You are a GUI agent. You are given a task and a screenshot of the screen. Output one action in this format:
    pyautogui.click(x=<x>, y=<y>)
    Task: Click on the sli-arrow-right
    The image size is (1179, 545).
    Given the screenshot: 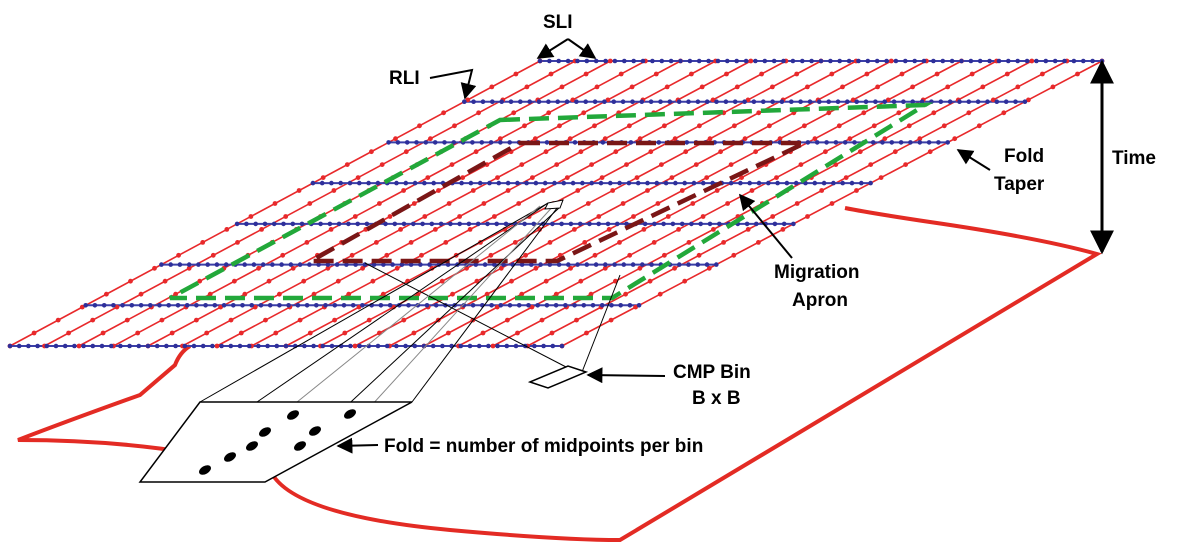 What is the action you would take?
    pyautogui.click(x=582, y=48)
    